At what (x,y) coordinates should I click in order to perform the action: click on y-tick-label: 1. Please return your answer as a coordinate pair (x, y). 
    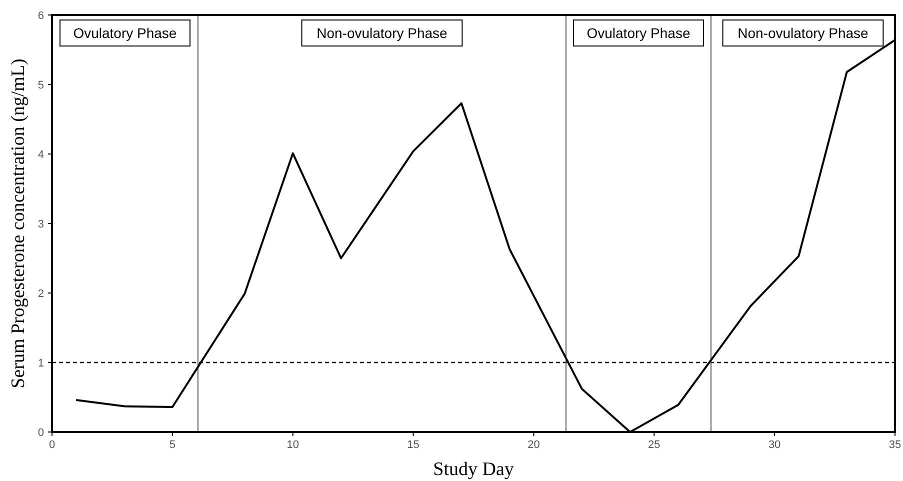
    Looking at the image, I should click on (41, 364).